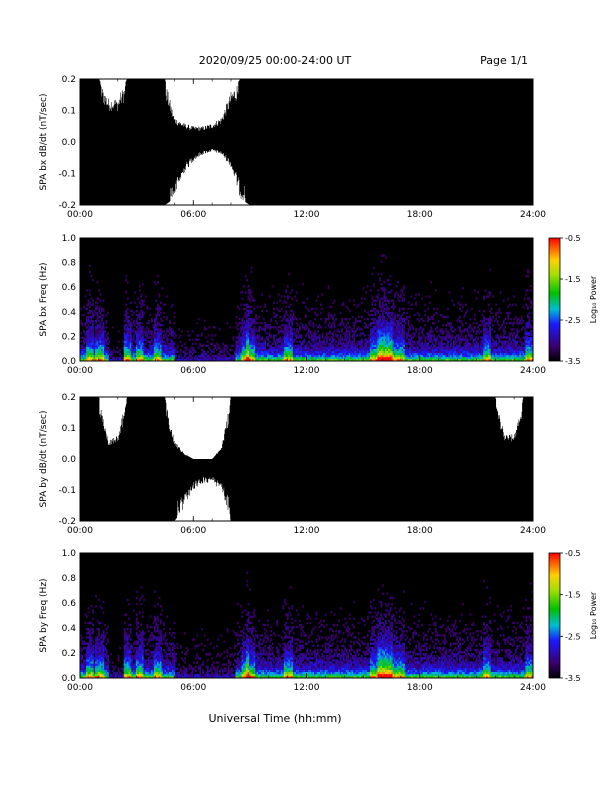 This screenshot has height=792, width=612. I want to click on page-number: Page 1/1, so click(504, 60).